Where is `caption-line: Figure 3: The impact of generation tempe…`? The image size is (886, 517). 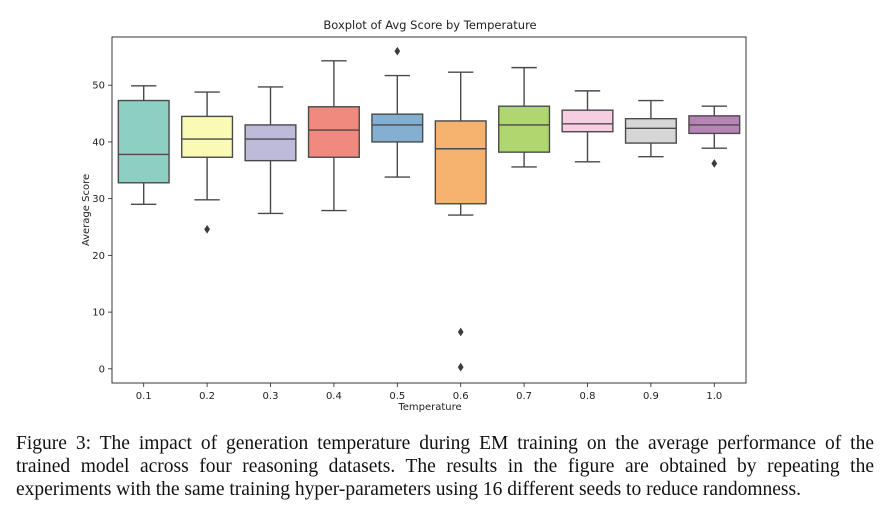
caption-line: Figure 3: The impact of generation tempe… is located at coordinates (445, 443).